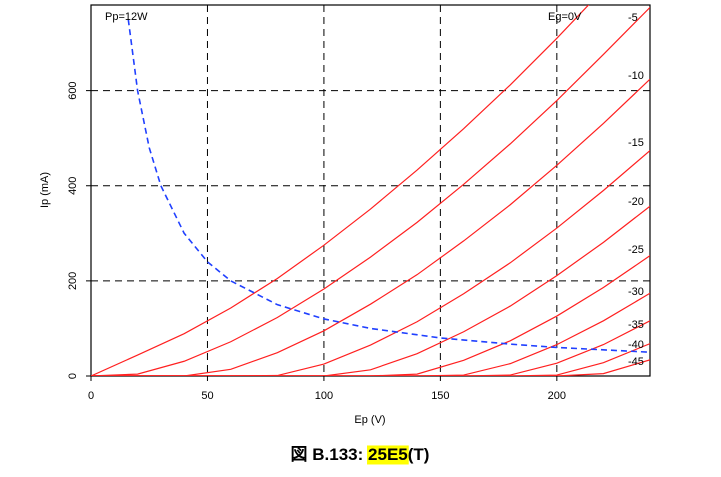 This screenshot has height=477, width=721. What do you see at coordinates (565, 17) in the screenshot?
I see `series-label: Eg=0V` at bounding box center [565, 17].